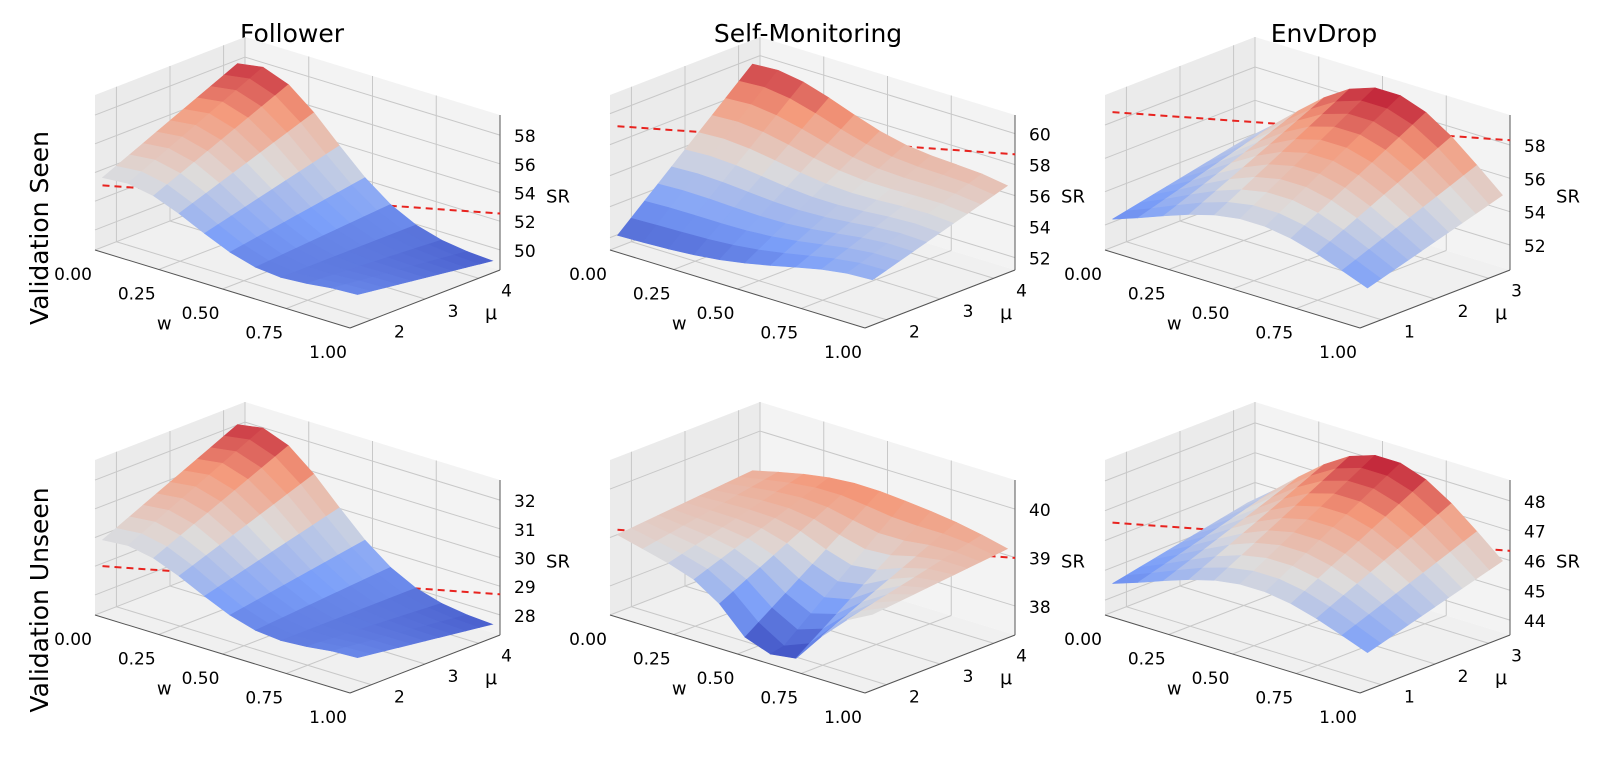 The width and height of the screenshot is (1618, 779). Describe the element at coordinates (1535, 503) in the screenshot. I see `tick-label: 48` at that location.